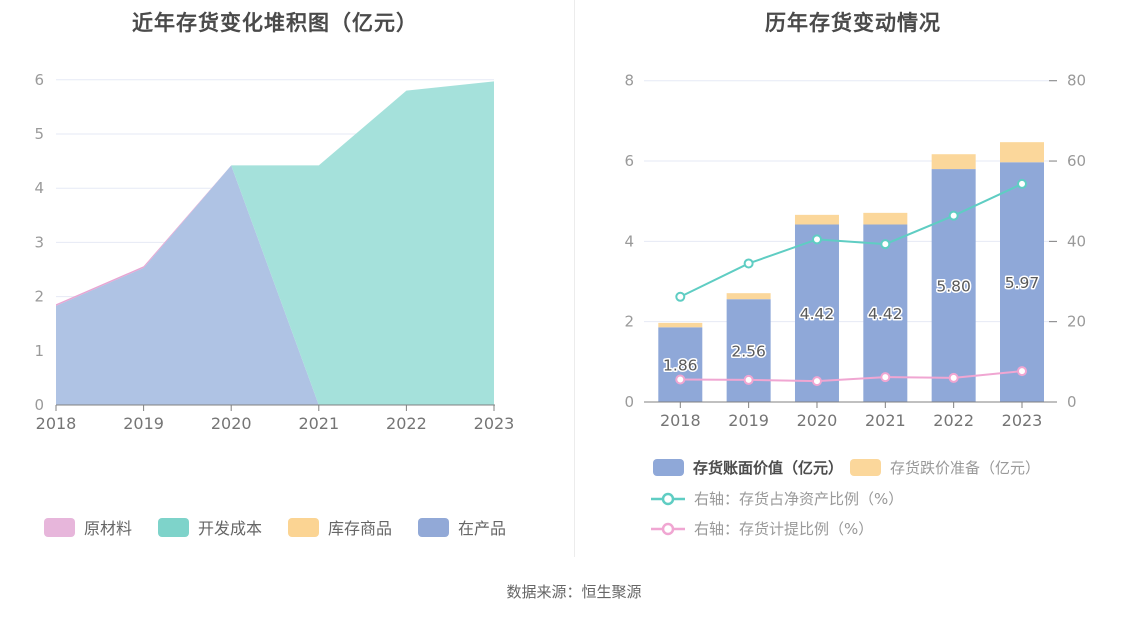 This screenshot has width=1148, height=619. What do you see at coordinates (965, 468) in the screenshot?
I see `legend-label: 存货跌价准备（亿元）` at bounding box center [965, 468].